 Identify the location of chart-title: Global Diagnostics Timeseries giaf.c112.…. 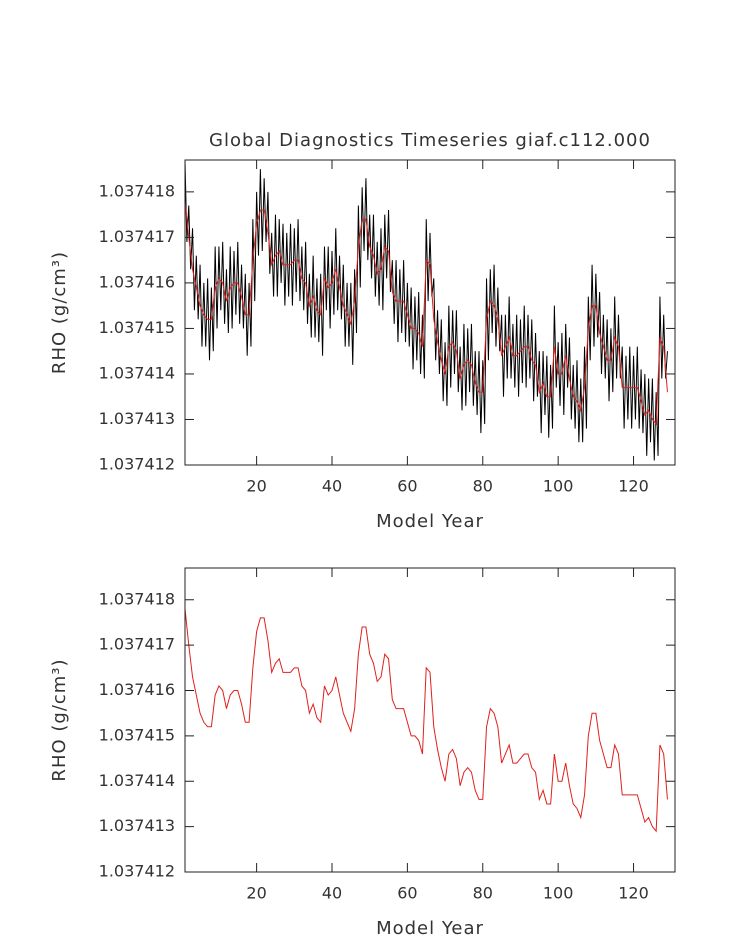
(430, 140).